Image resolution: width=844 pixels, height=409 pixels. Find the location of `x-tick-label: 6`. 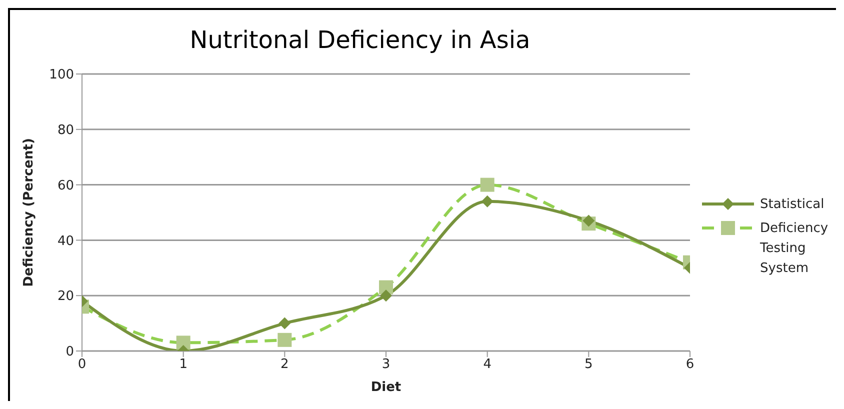

x-tick-label: 6 is located at coordinates (690, 364).